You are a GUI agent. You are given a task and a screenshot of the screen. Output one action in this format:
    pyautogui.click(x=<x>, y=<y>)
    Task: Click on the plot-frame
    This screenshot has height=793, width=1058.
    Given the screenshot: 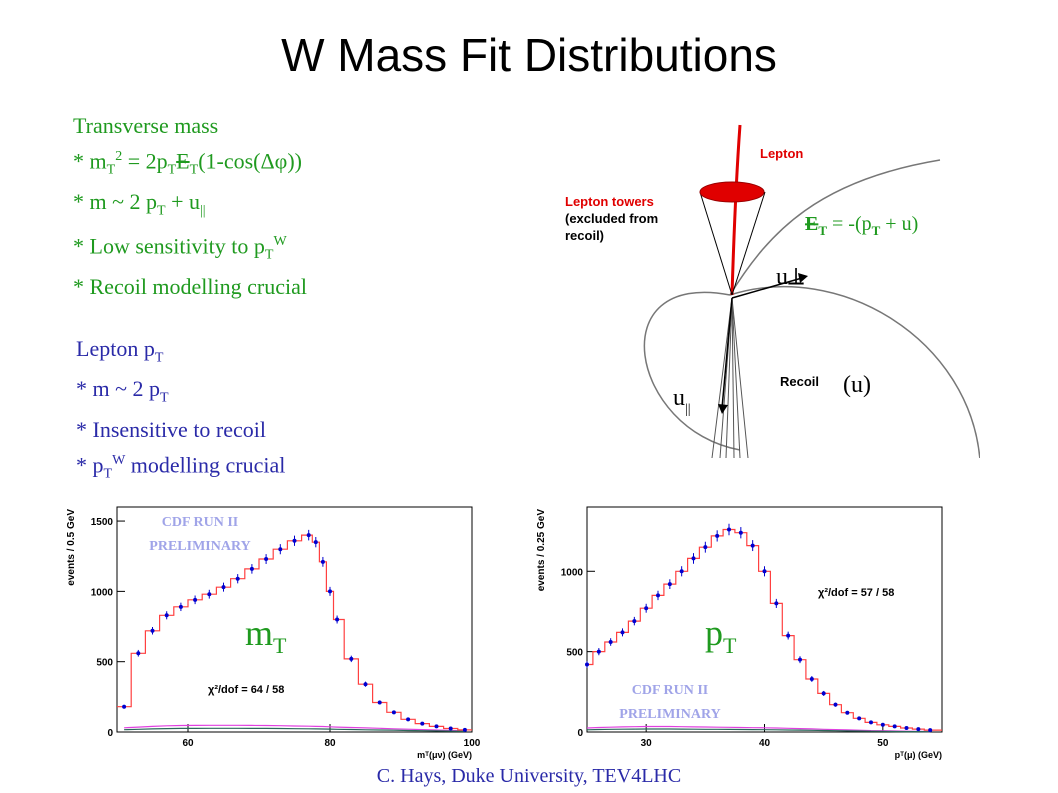 What is the action you would take?
    pyautogui.click(x=294, y=619)
    